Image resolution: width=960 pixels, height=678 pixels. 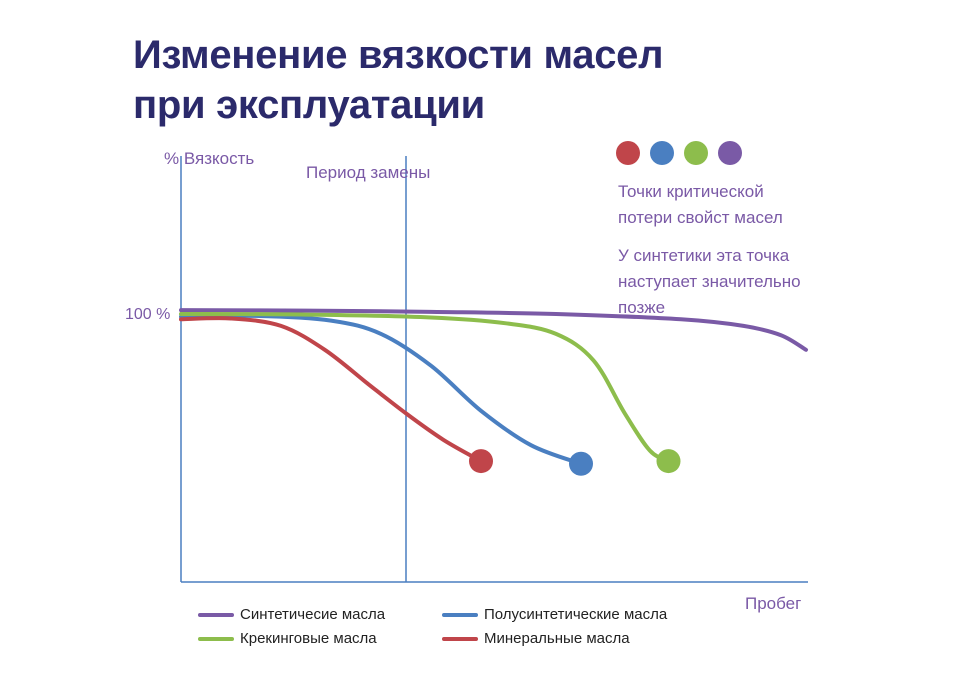 I want to click on note-line: позже, so click(x=642, y=307).